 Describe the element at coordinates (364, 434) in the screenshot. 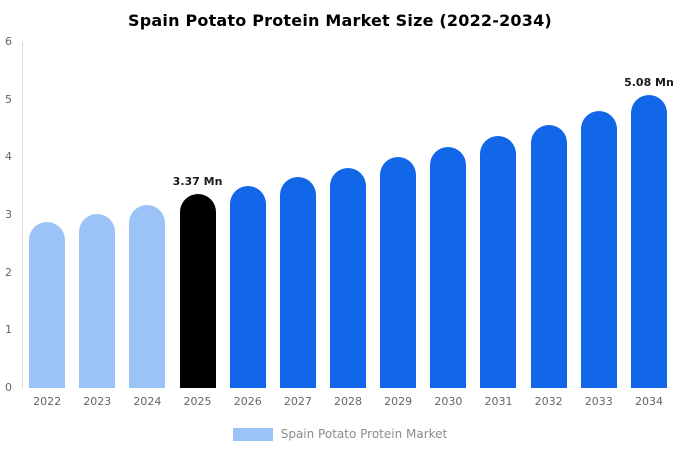

I see `legend-label: Spain Potato Protein Market` at that location.